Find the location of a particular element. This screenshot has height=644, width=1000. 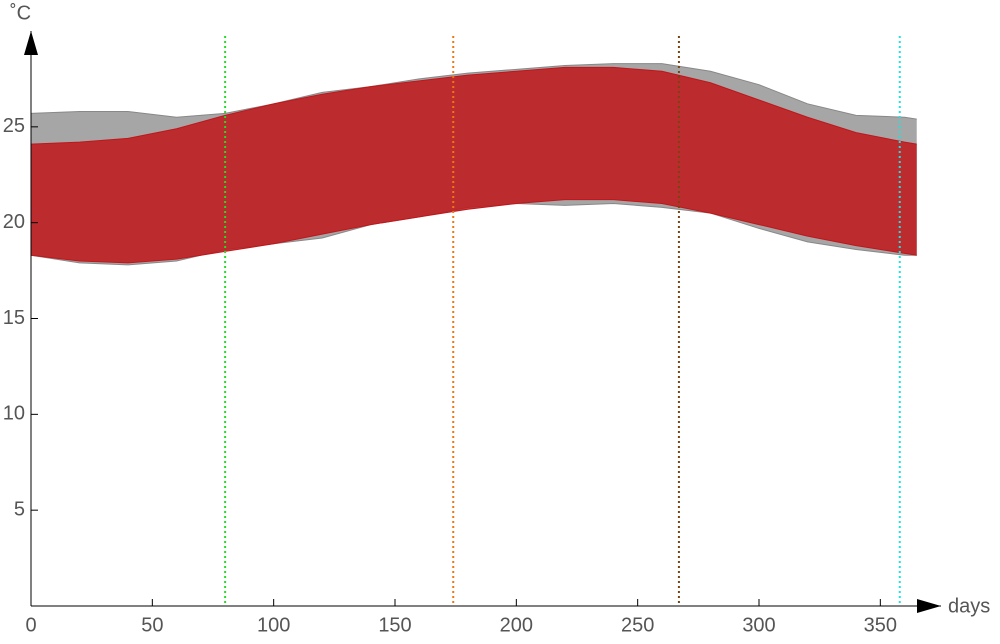

band-lower is located at coordinates (473, 231).